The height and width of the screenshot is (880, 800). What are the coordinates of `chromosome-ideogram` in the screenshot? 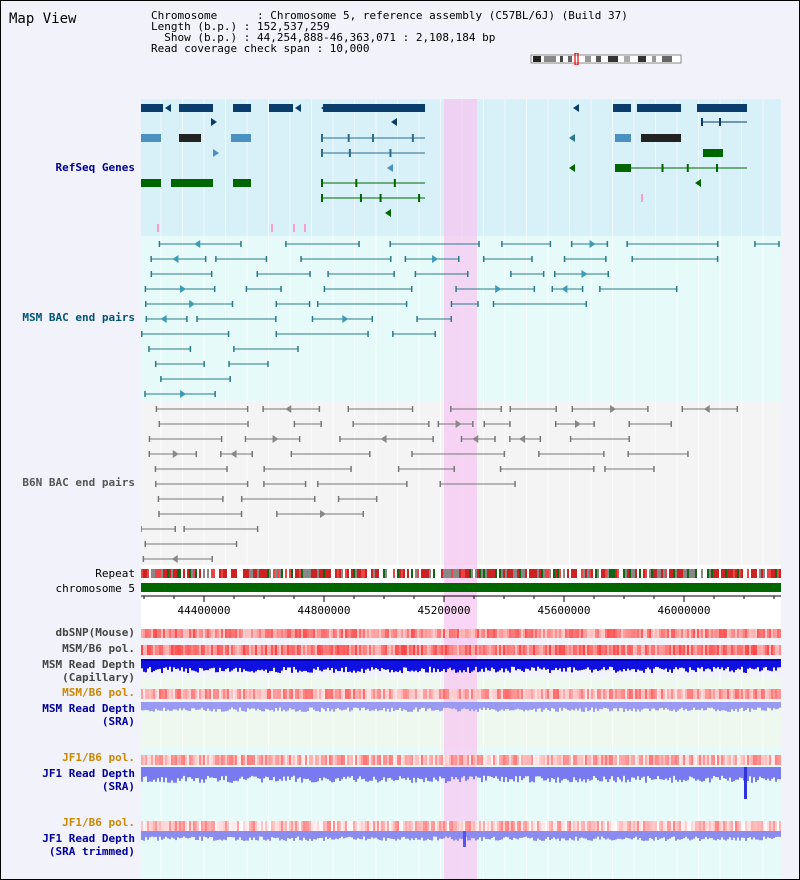 It's located at (607, 59).